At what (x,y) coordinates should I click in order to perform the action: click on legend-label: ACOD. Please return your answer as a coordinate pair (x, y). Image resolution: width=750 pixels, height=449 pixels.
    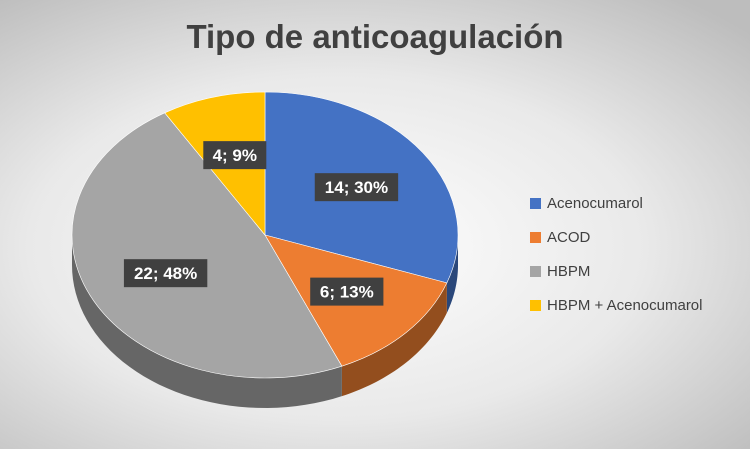
    Looking at the image, I should click on (569, 237).